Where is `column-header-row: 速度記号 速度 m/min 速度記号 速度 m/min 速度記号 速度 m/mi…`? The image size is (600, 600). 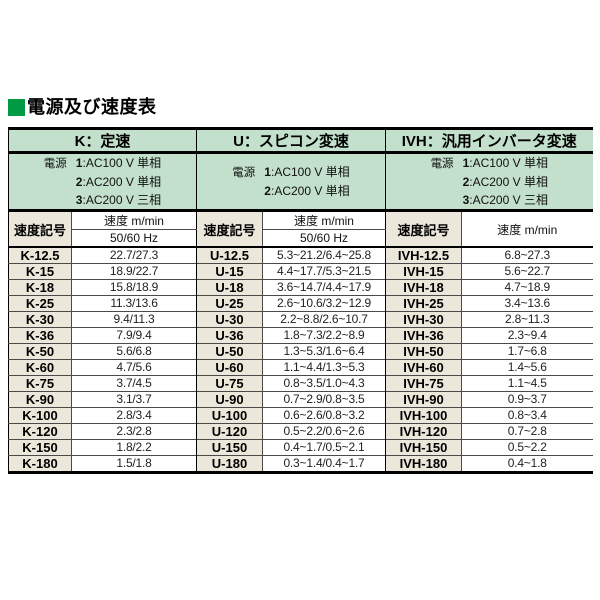 column-header-row: 速度記号 速度 m/min 速度記号 速度 m/min 速度記号 速度 m/mi… is located at coordinates (300, 228).